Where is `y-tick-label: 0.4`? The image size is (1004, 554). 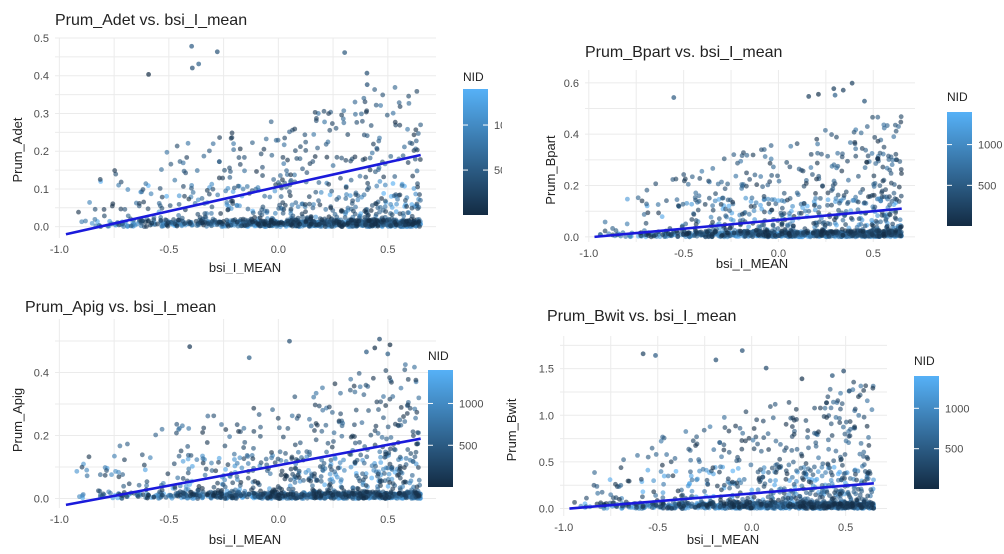
y-tick-label: 0.4 is located at coordinates (41, 77).